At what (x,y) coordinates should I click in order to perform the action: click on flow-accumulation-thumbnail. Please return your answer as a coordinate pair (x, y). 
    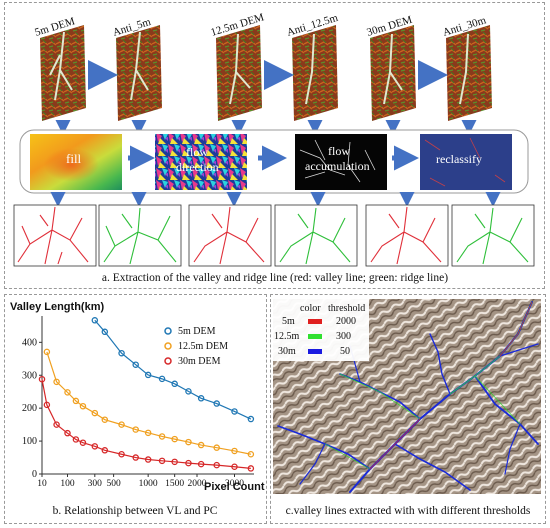
    Looking at the image, I should click on (341, 162).